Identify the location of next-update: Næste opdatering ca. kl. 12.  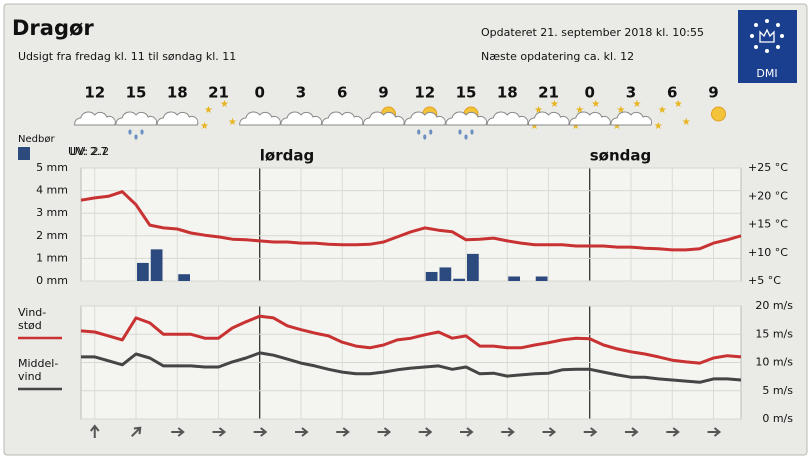
(557, 56).